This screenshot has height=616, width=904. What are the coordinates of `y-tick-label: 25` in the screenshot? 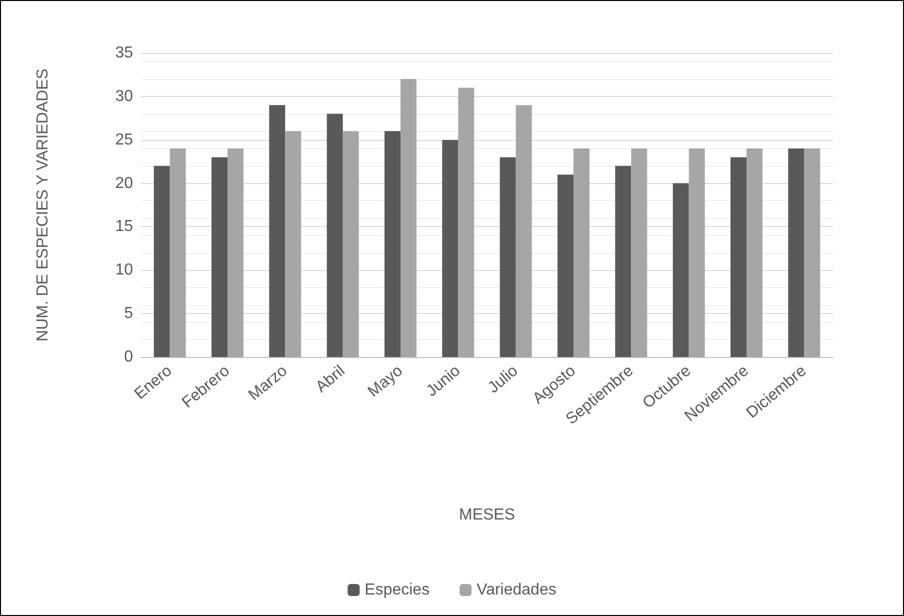 It's located at (124, 139).